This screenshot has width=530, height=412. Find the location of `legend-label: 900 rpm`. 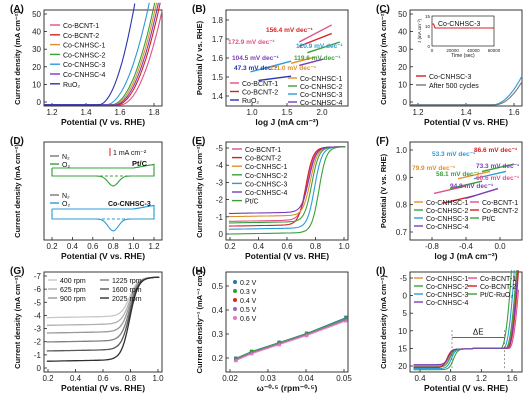

legend-label: 900 rpm is located at coordinates (73, 299).